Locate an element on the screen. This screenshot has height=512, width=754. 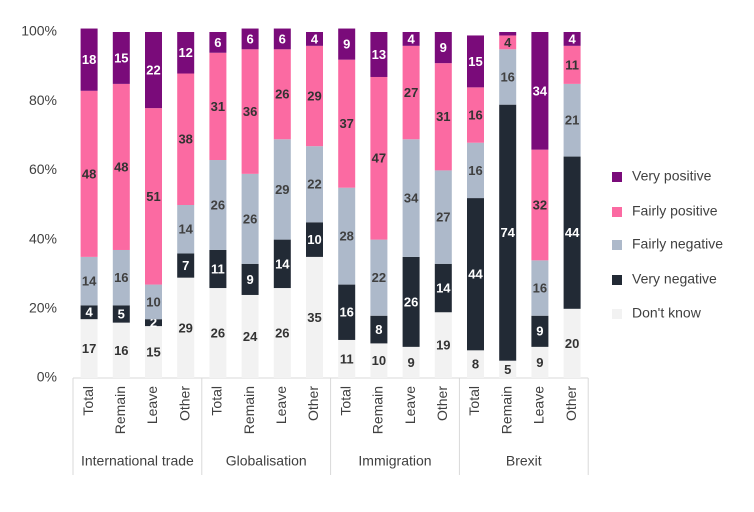
group-label: International trade is located at coordinates (137, 461).